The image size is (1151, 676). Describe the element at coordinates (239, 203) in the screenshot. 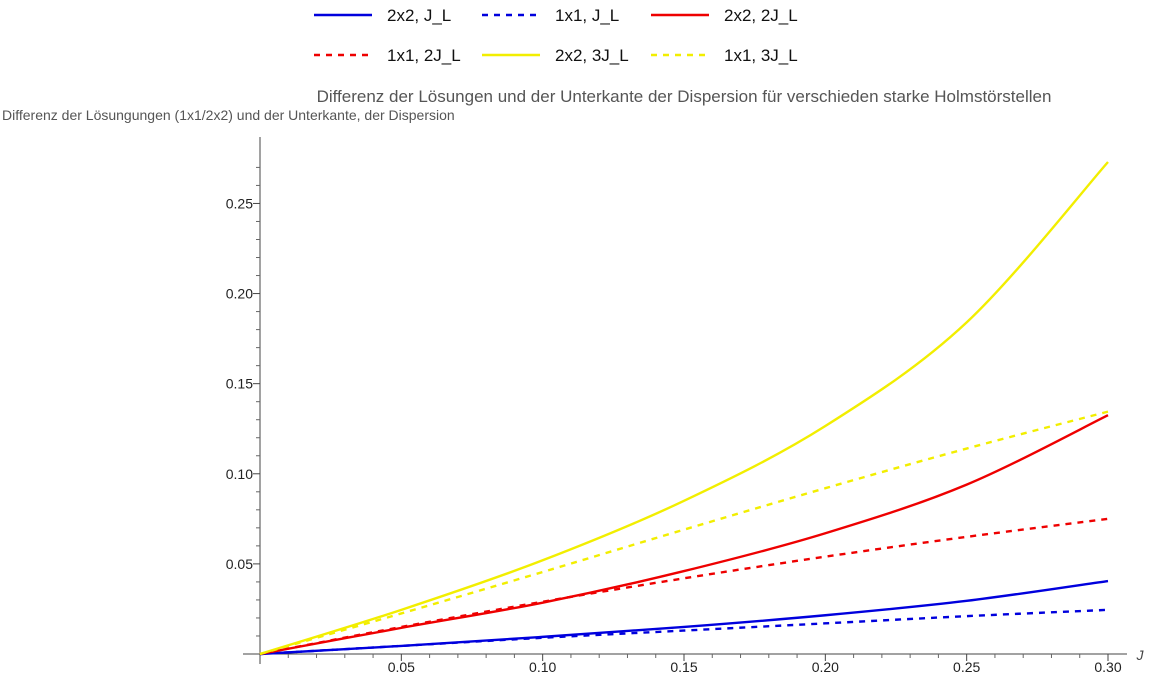

I see `y-tick-label: 0.25` at that location.